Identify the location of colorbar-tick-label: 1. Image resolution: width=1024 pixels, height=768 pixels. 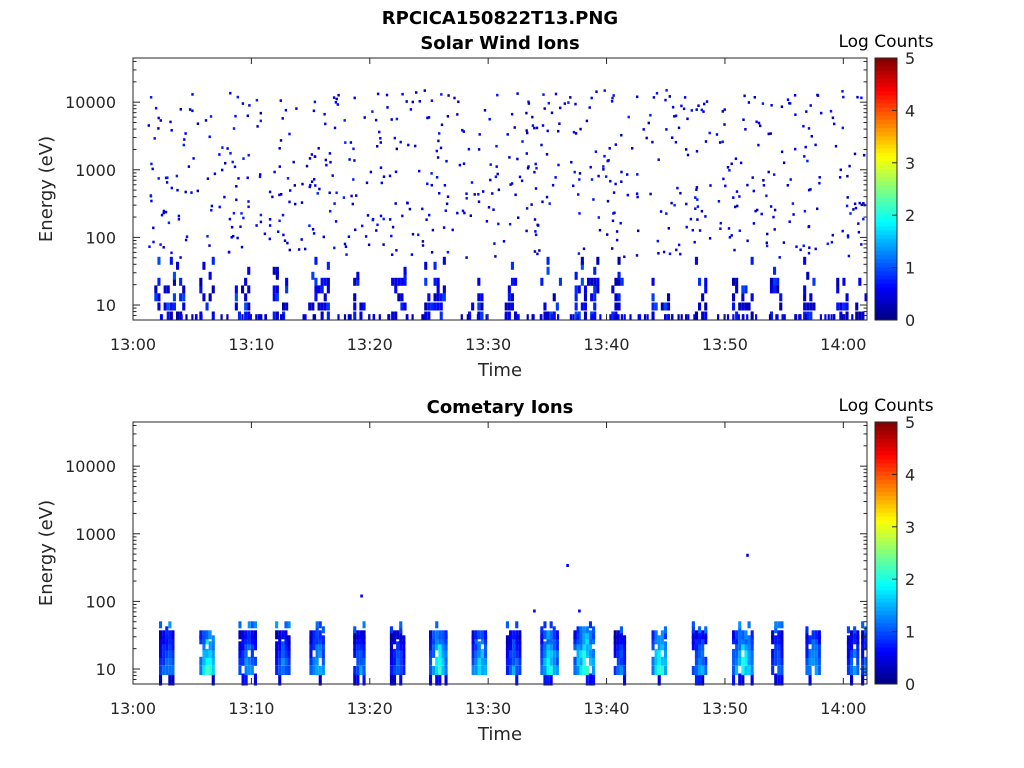
(910, 268).